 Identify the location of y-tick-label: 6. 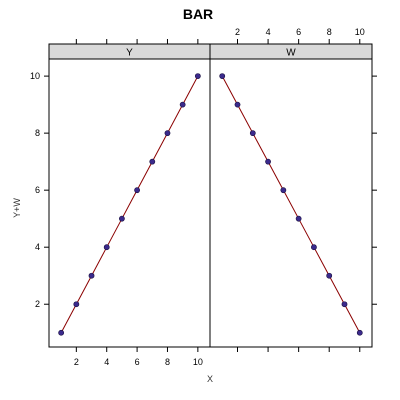
(37, 190).